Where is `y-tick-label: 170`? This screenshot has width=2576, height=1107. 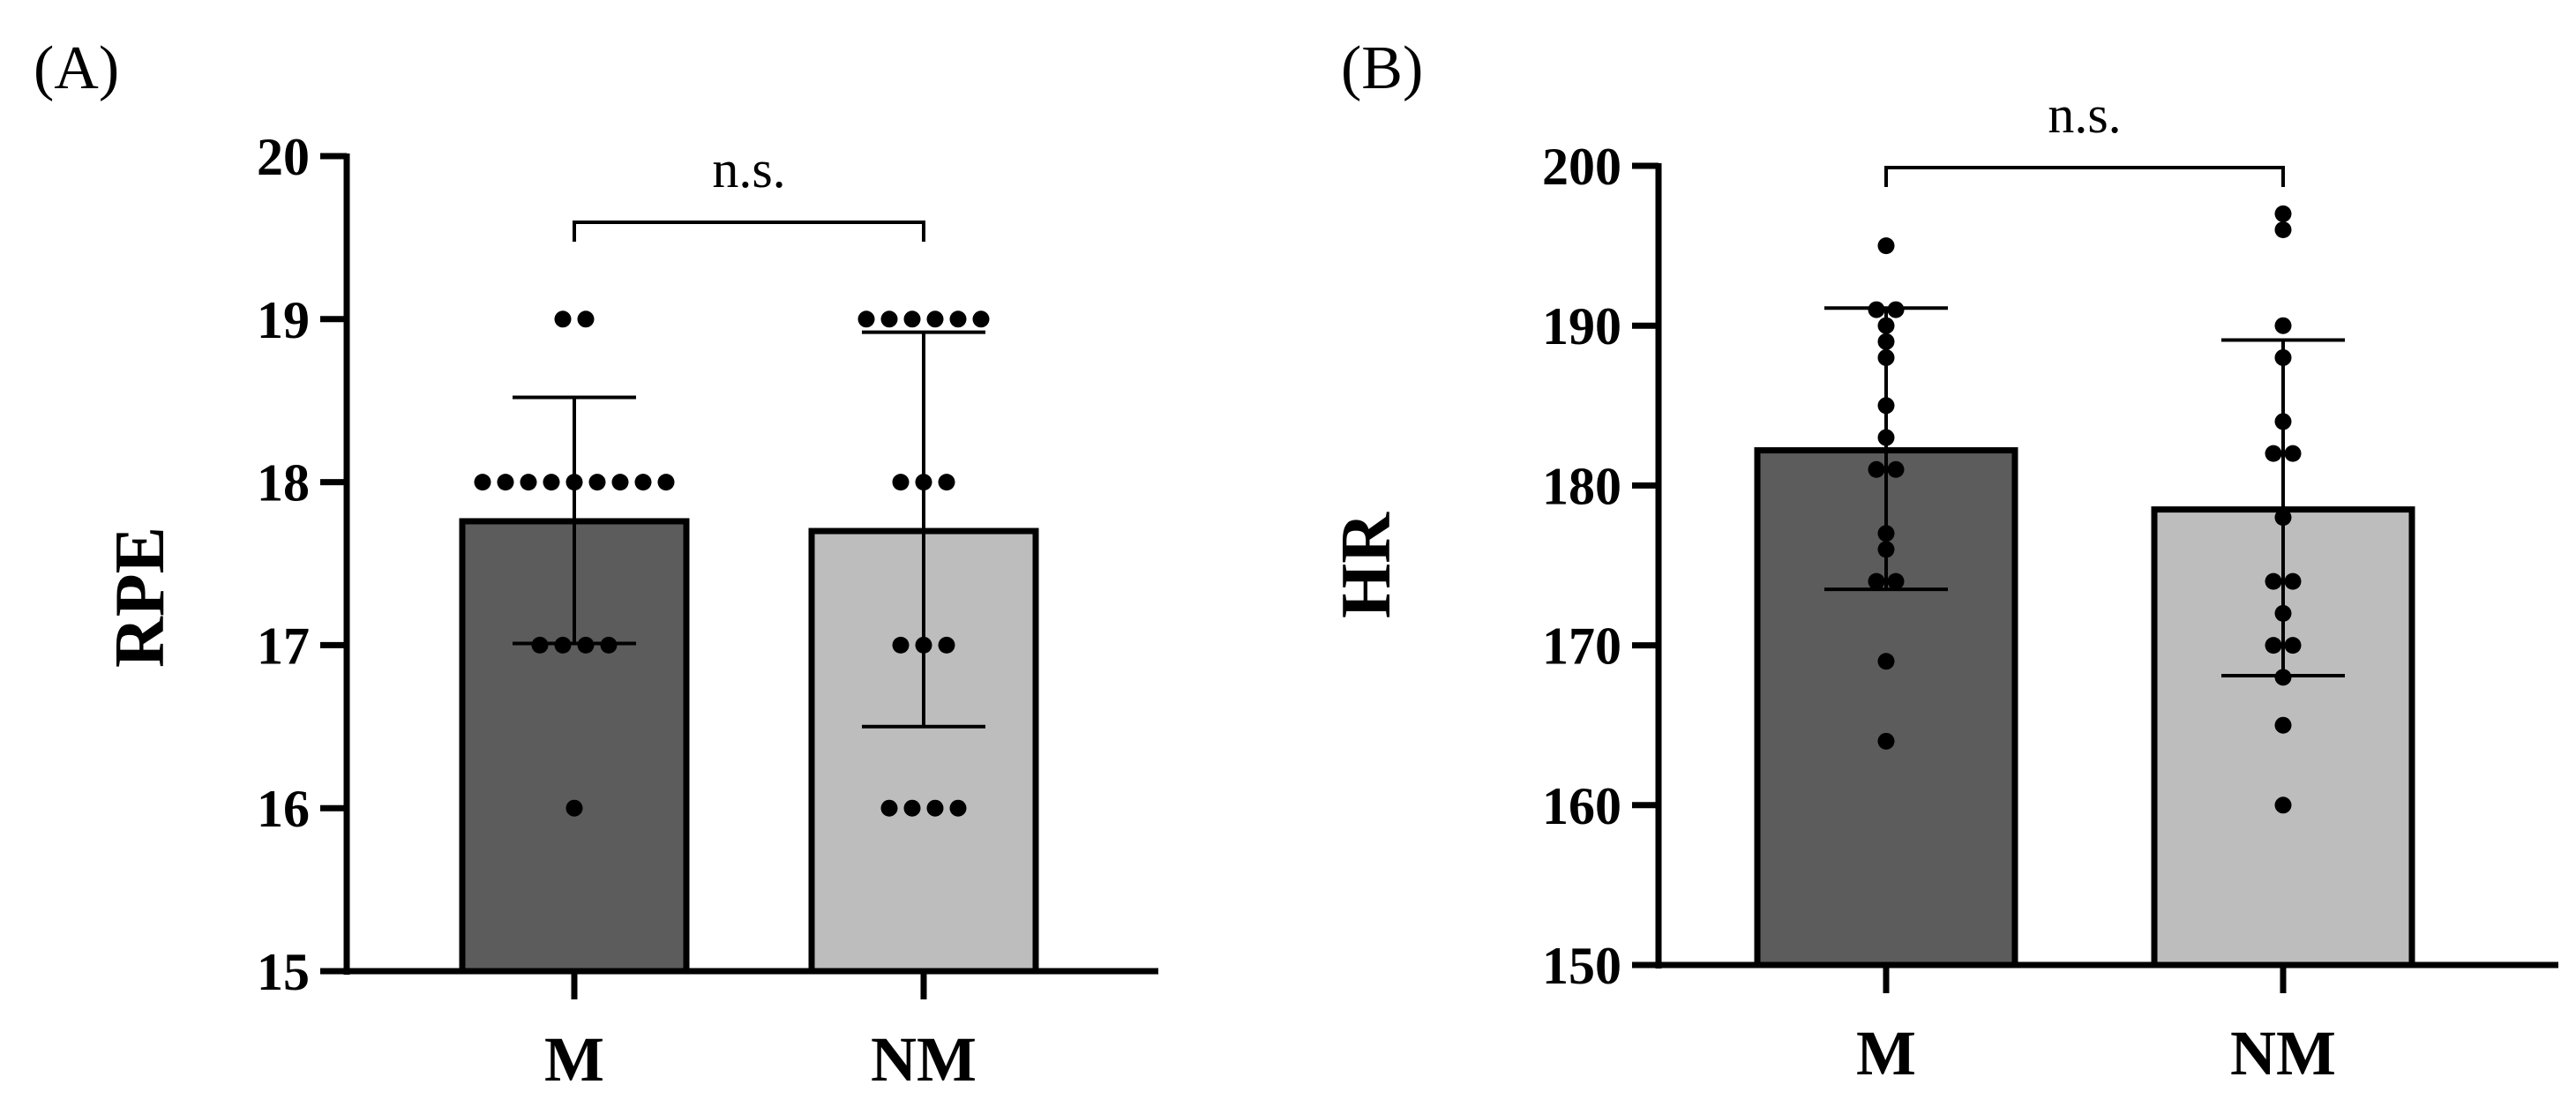
y-tick-label: 170 is located at coordinates (1582, 646).